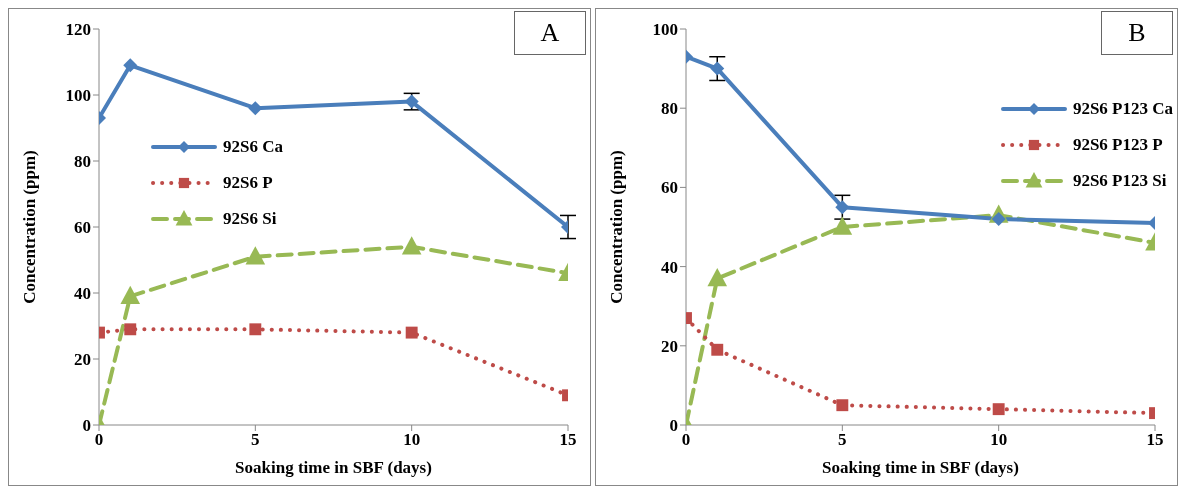 This screenshot has width=1182, height=495. What do you see at coordinates (78, 30) in the screenshot?
I see `y-tick-label: 120` at bounding box center [78, 30].